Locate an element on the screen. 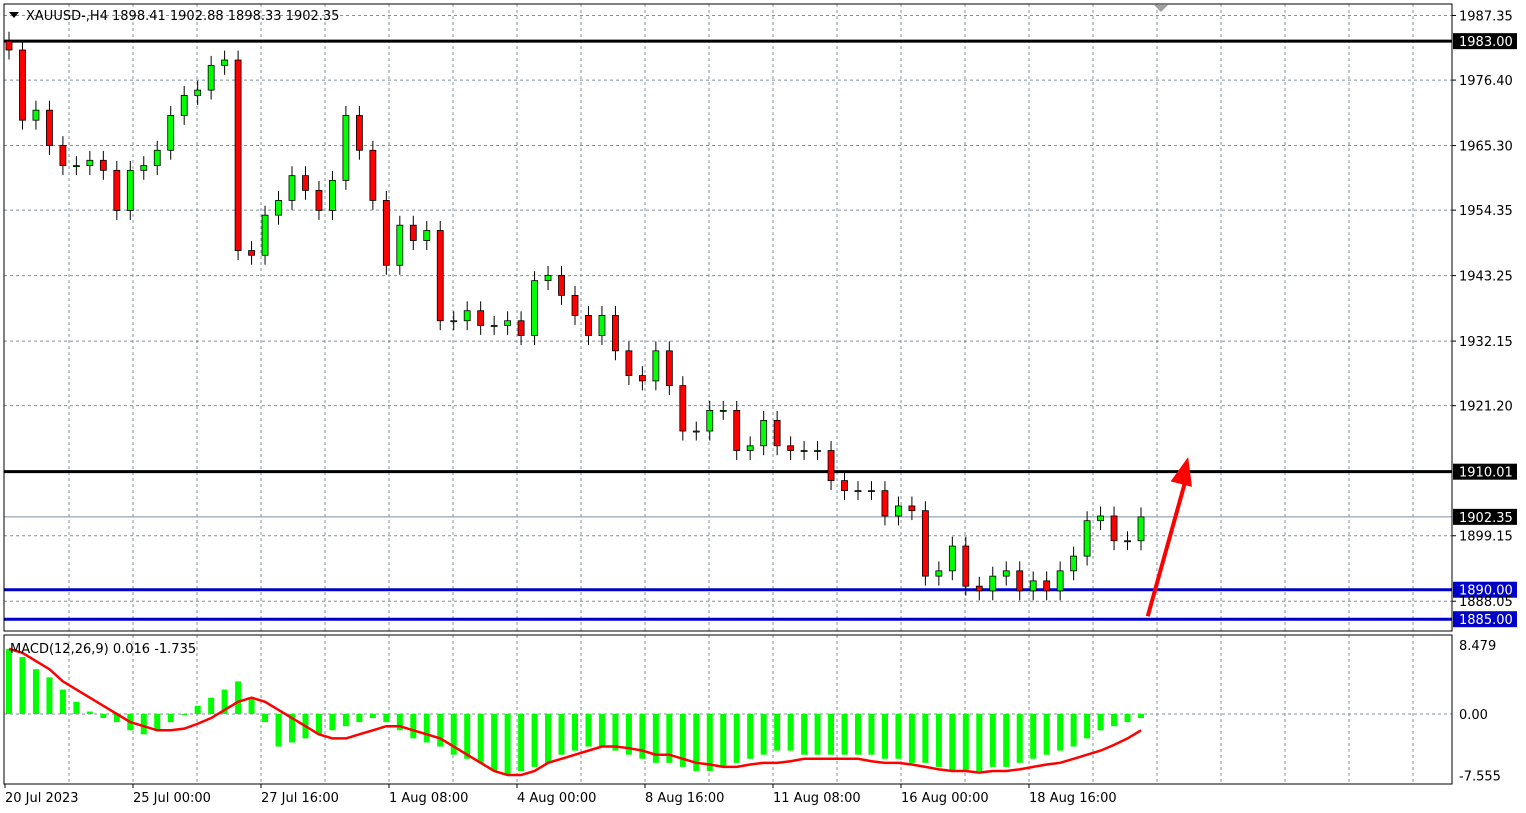 Image resolution: width=1526 pixels, height=813 pixels. current-price-badge is located at coordinates (1485, 516).